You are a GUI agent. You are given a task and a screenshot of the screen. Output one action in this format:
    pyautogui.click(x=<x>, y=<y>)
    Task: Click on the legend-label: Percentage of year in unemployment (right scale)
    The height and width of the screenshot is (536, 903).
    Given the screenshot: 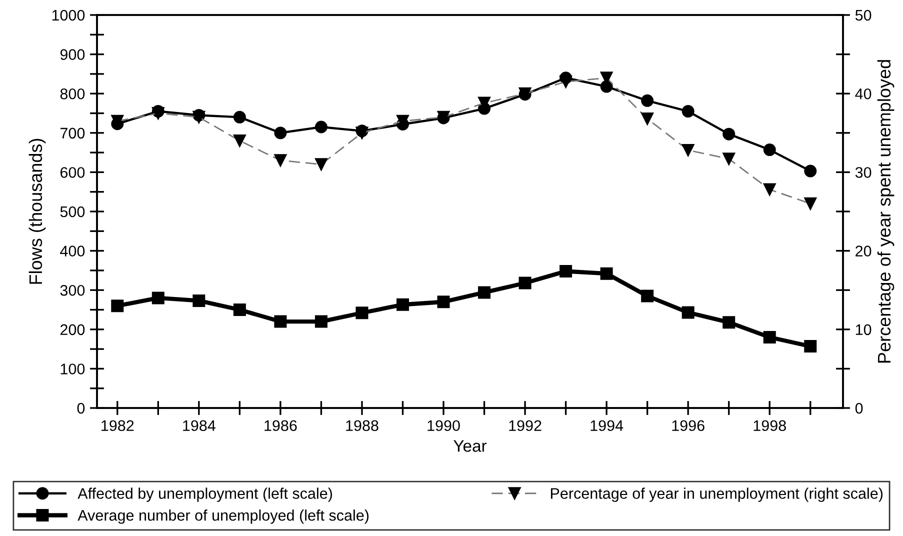 What is the action you would take?
    pyautogui.click(x=716, y=495)
    